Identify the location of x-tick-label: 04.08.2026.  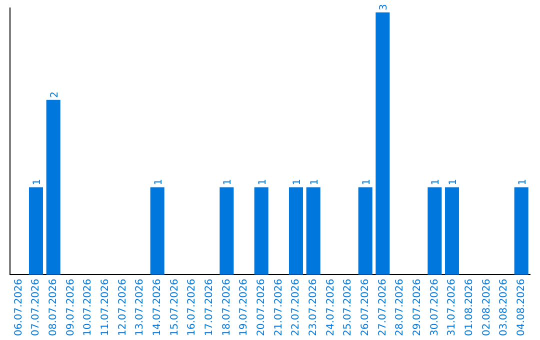
(521, 307).